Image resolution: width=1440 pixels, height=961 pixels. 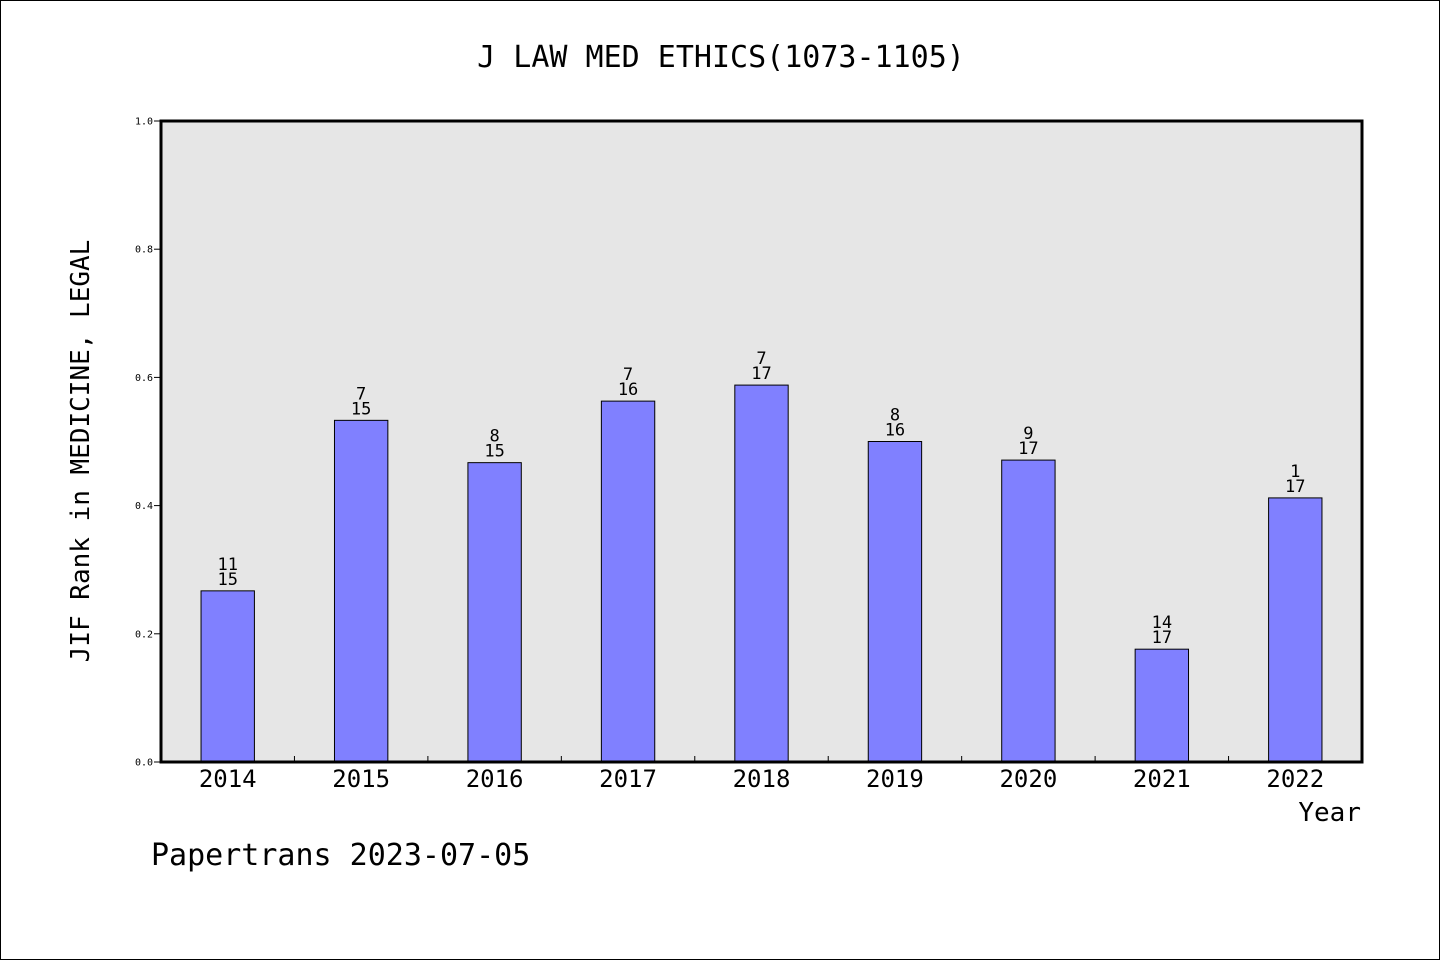 I want to click on y-tick-label: 0.2, so click(x=144, y=634).